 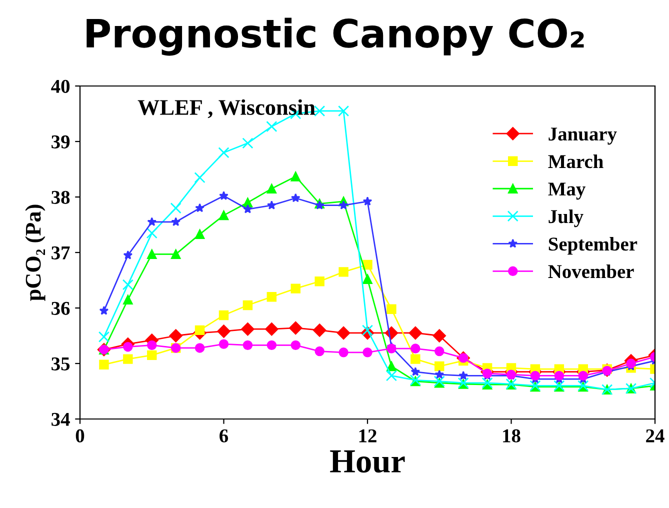 I want to click on x-tick-label: 12, so click(x=367, y=435).